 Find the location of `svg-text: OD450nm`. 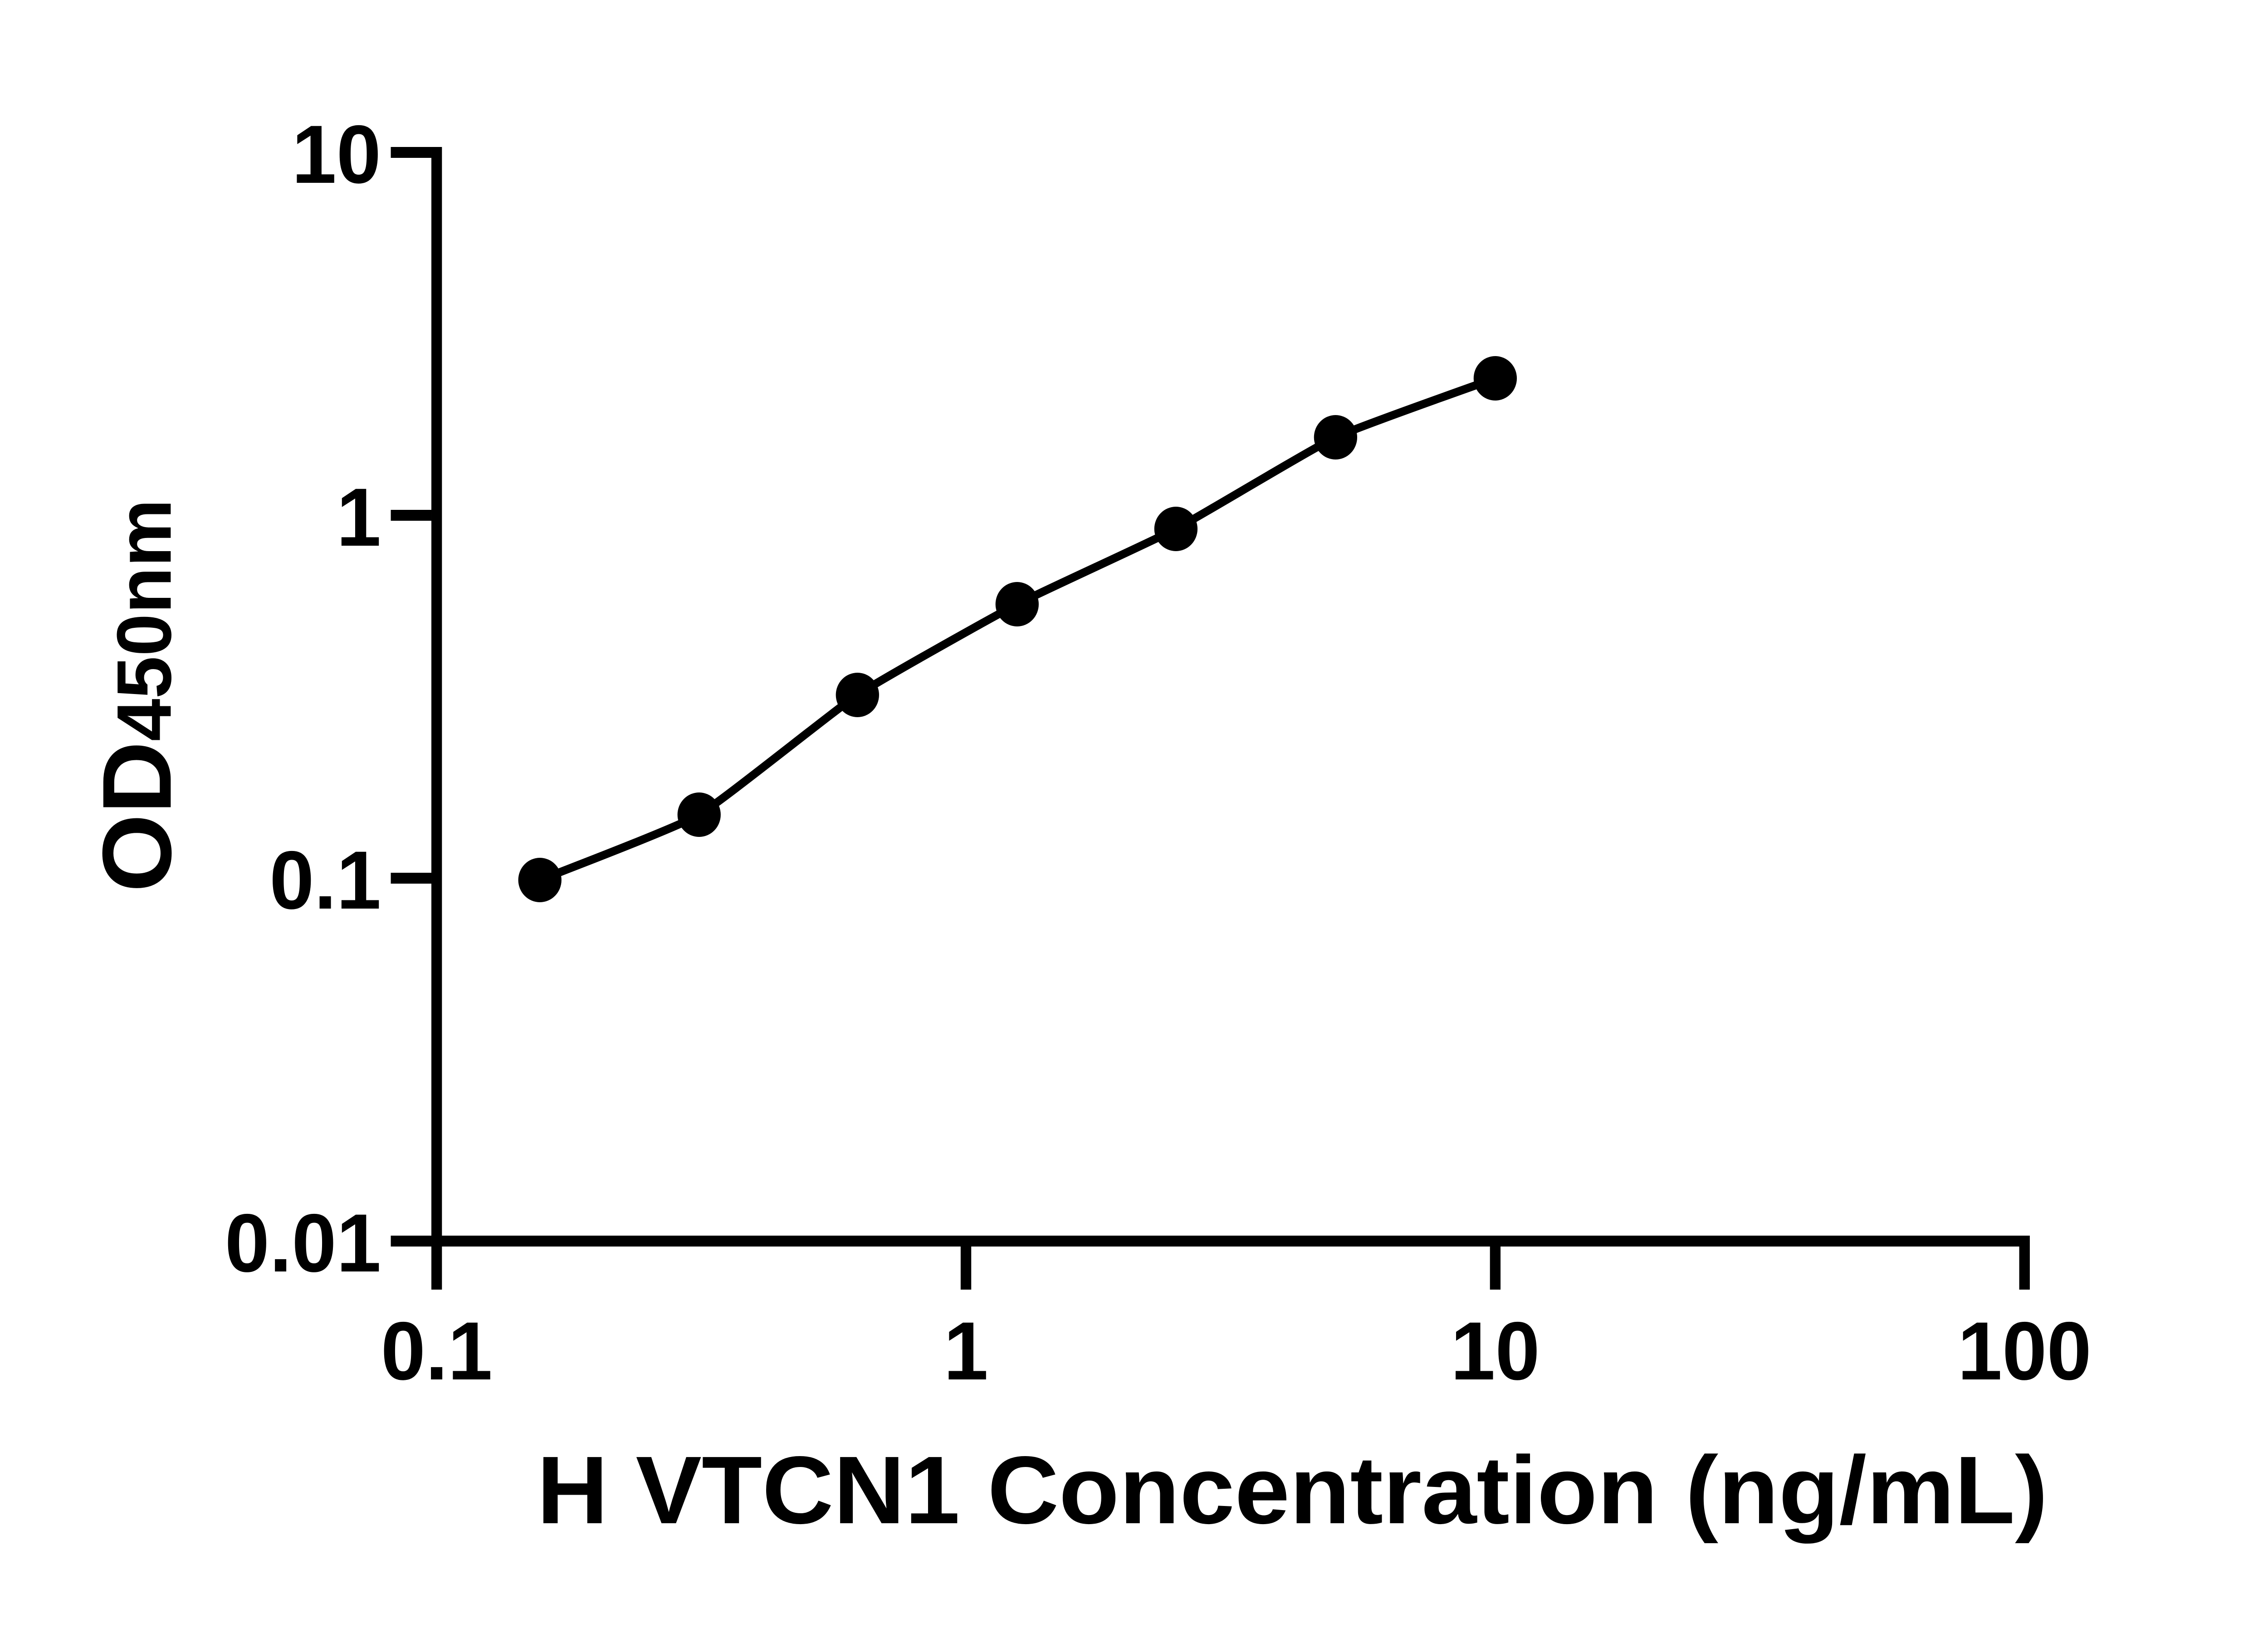

svg-text: OD450nm is located at coordinates (137, 695).